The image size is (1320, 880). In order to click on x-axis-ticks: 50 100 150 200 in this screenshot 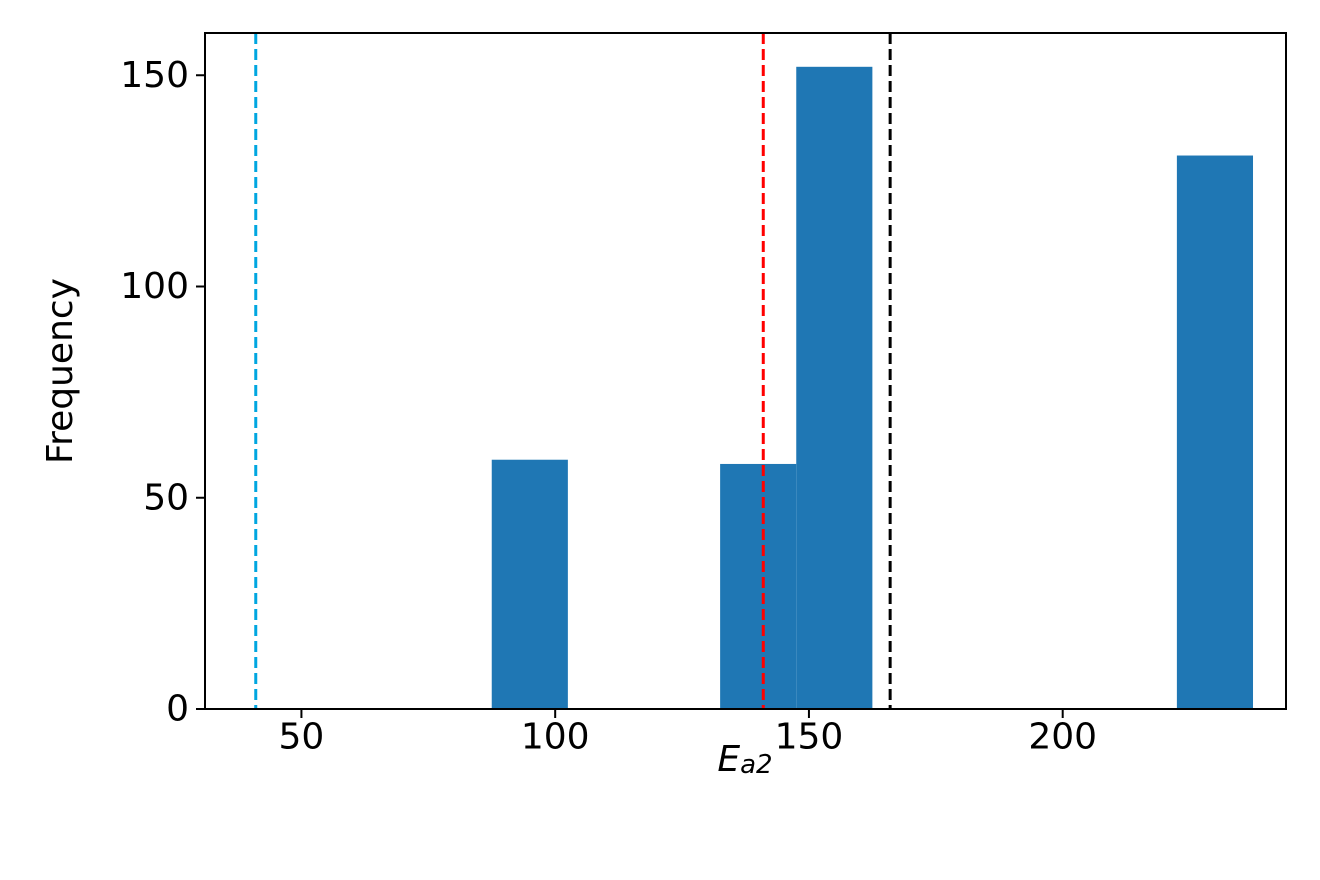, I will do `click(688, 733)`.